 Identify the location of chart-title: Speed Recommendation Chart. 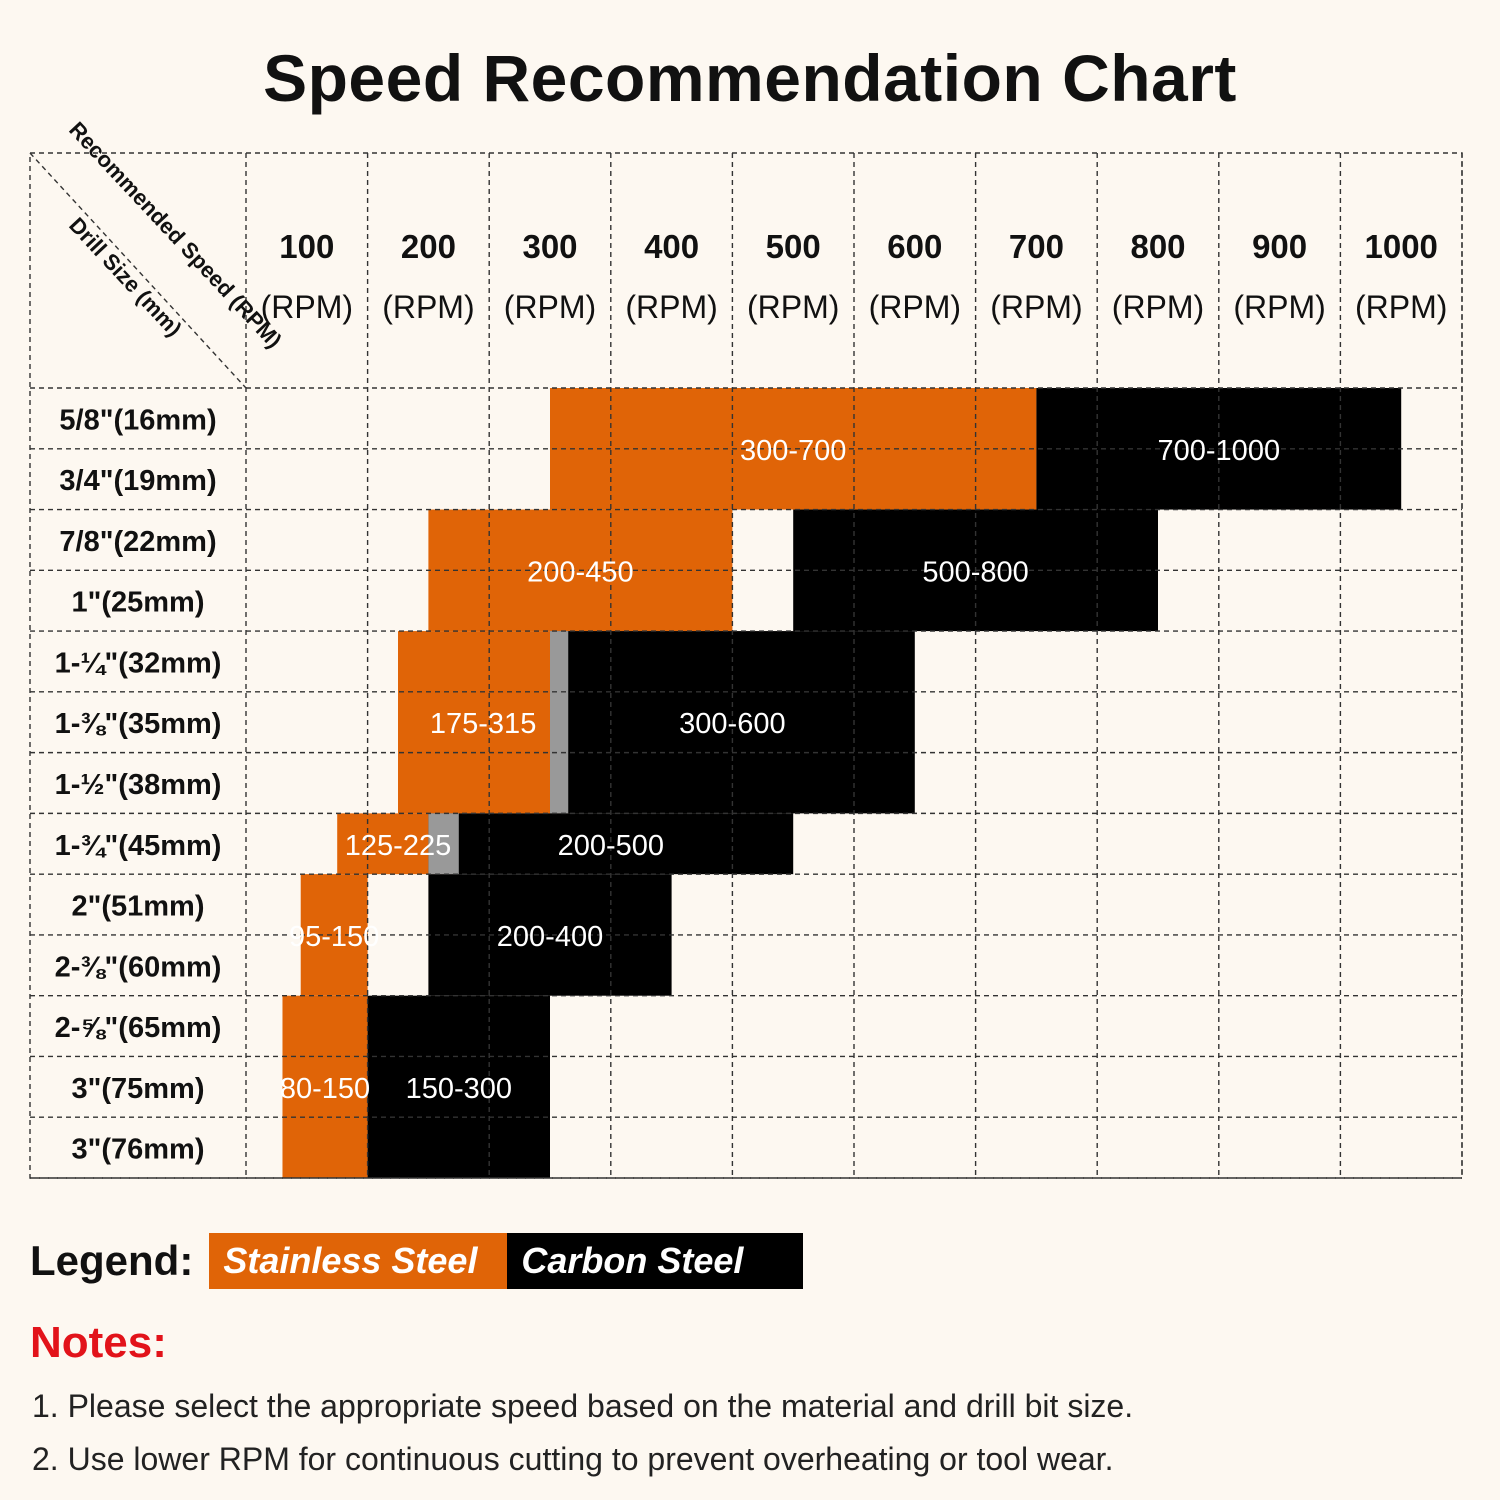
(750, 78).